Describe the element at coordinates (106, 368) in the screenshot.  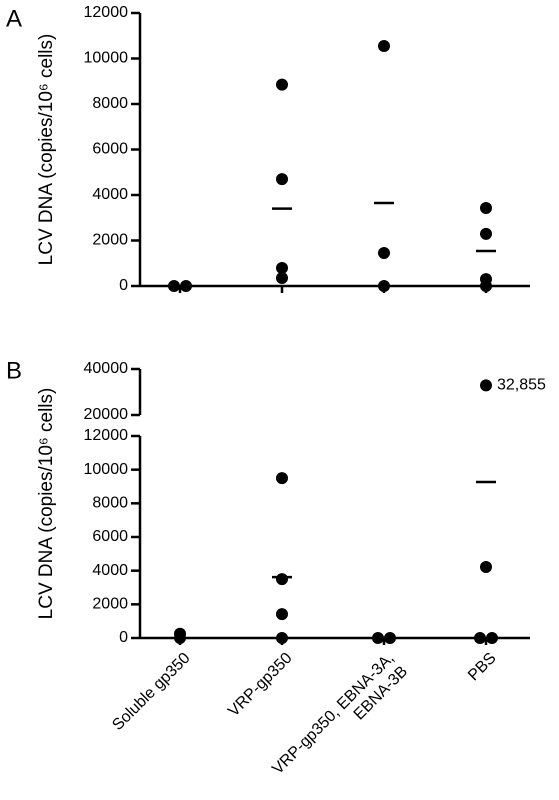
I see `y-tick-label: 40000` at that location.